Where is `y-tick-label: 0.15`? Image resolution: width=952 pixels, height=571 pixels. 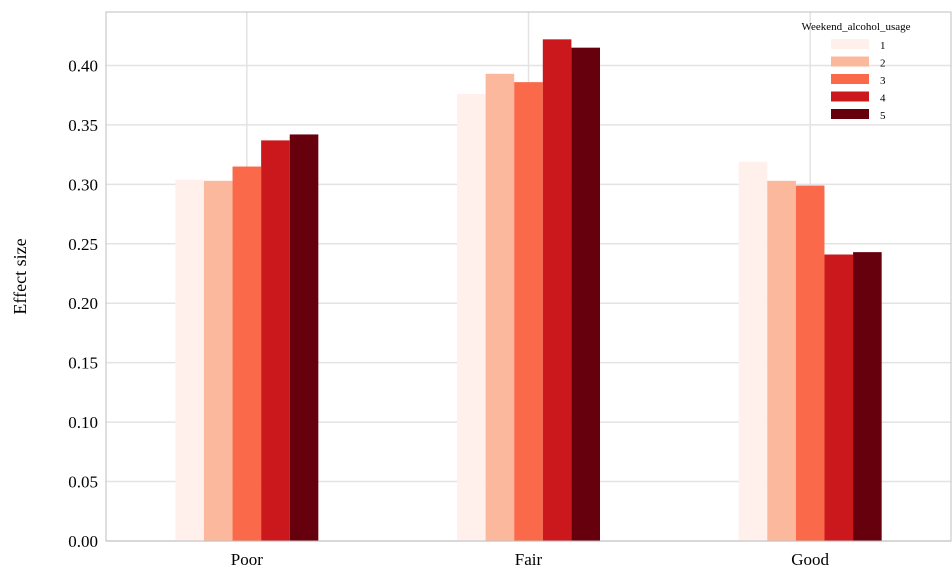 y-tick-label: 0.15 is located at coordinates (83, 363).